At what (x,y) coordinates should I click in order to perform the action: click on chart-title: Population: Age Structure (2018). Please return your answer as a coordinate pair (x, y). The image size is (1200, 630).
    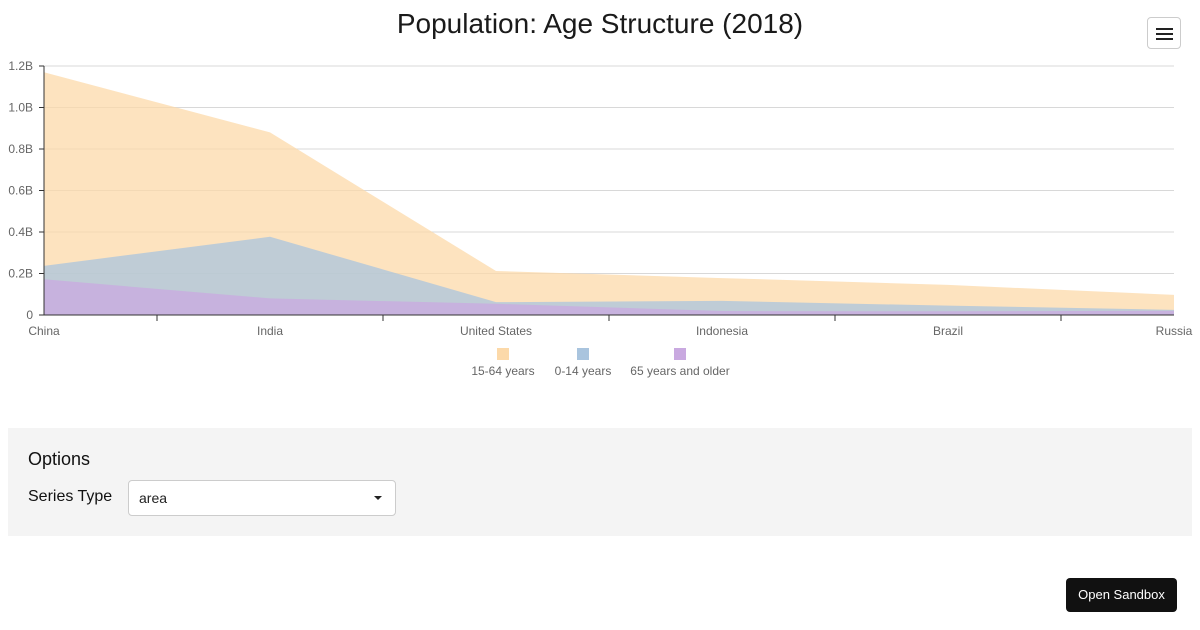
    Looking at the image, I should click on (600, 23).